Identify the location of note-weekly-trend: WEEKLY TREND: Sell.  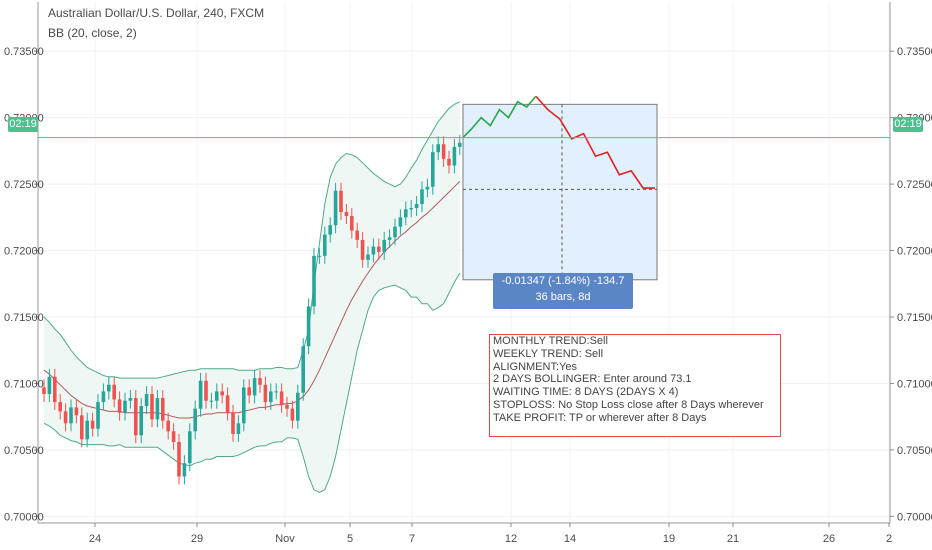
(548, 353).